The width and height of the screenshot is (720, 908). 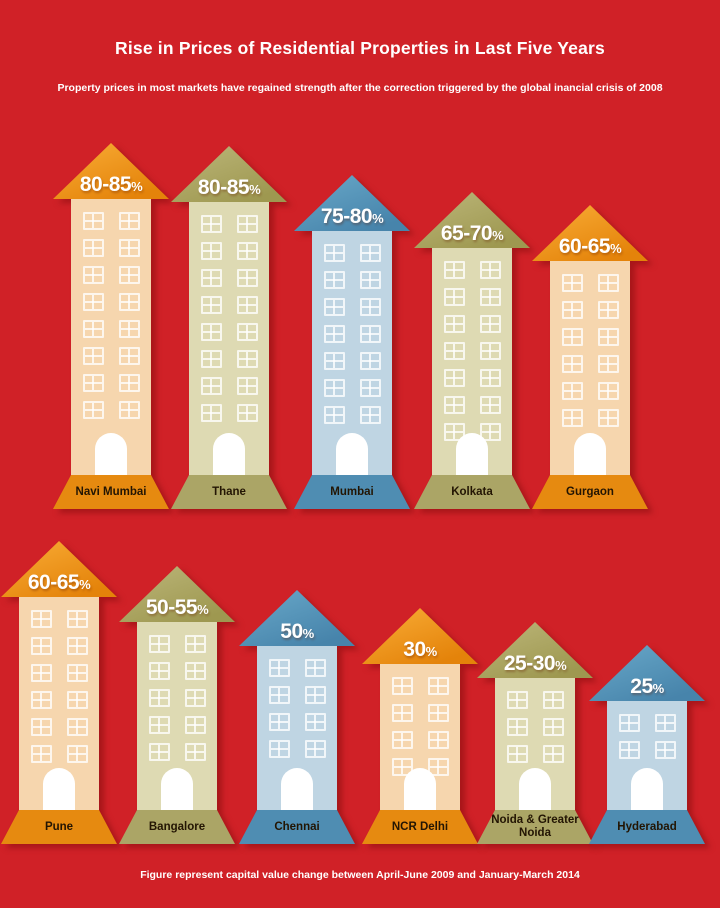 What do you see at coordinates (229, 492) in the screenshot?
I see `city-label-plate: Thane` at bounding box center [229, 492].